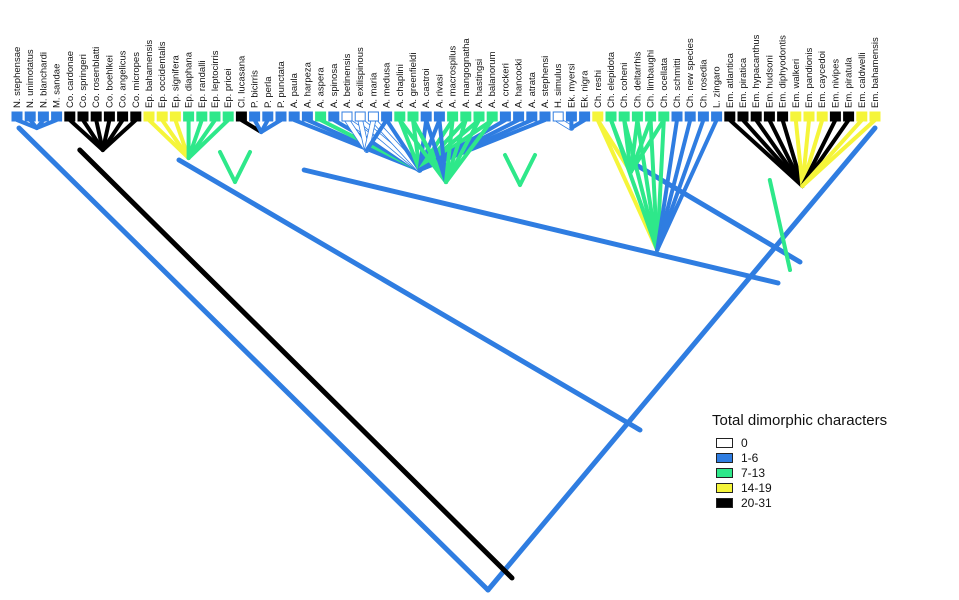 The width and height of the screenshot is (959, 600). I want to click on taxon-label: Co. cardonae, so click(70, 79).